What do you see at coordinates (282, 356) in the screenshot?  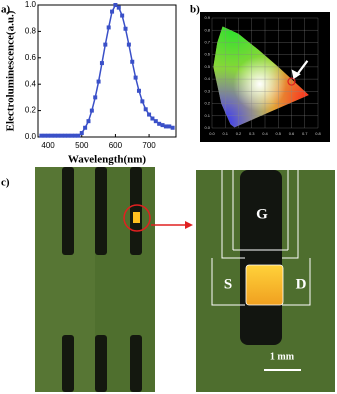 I see `scale-label: 1 mm` at bounding box center [282, 356].